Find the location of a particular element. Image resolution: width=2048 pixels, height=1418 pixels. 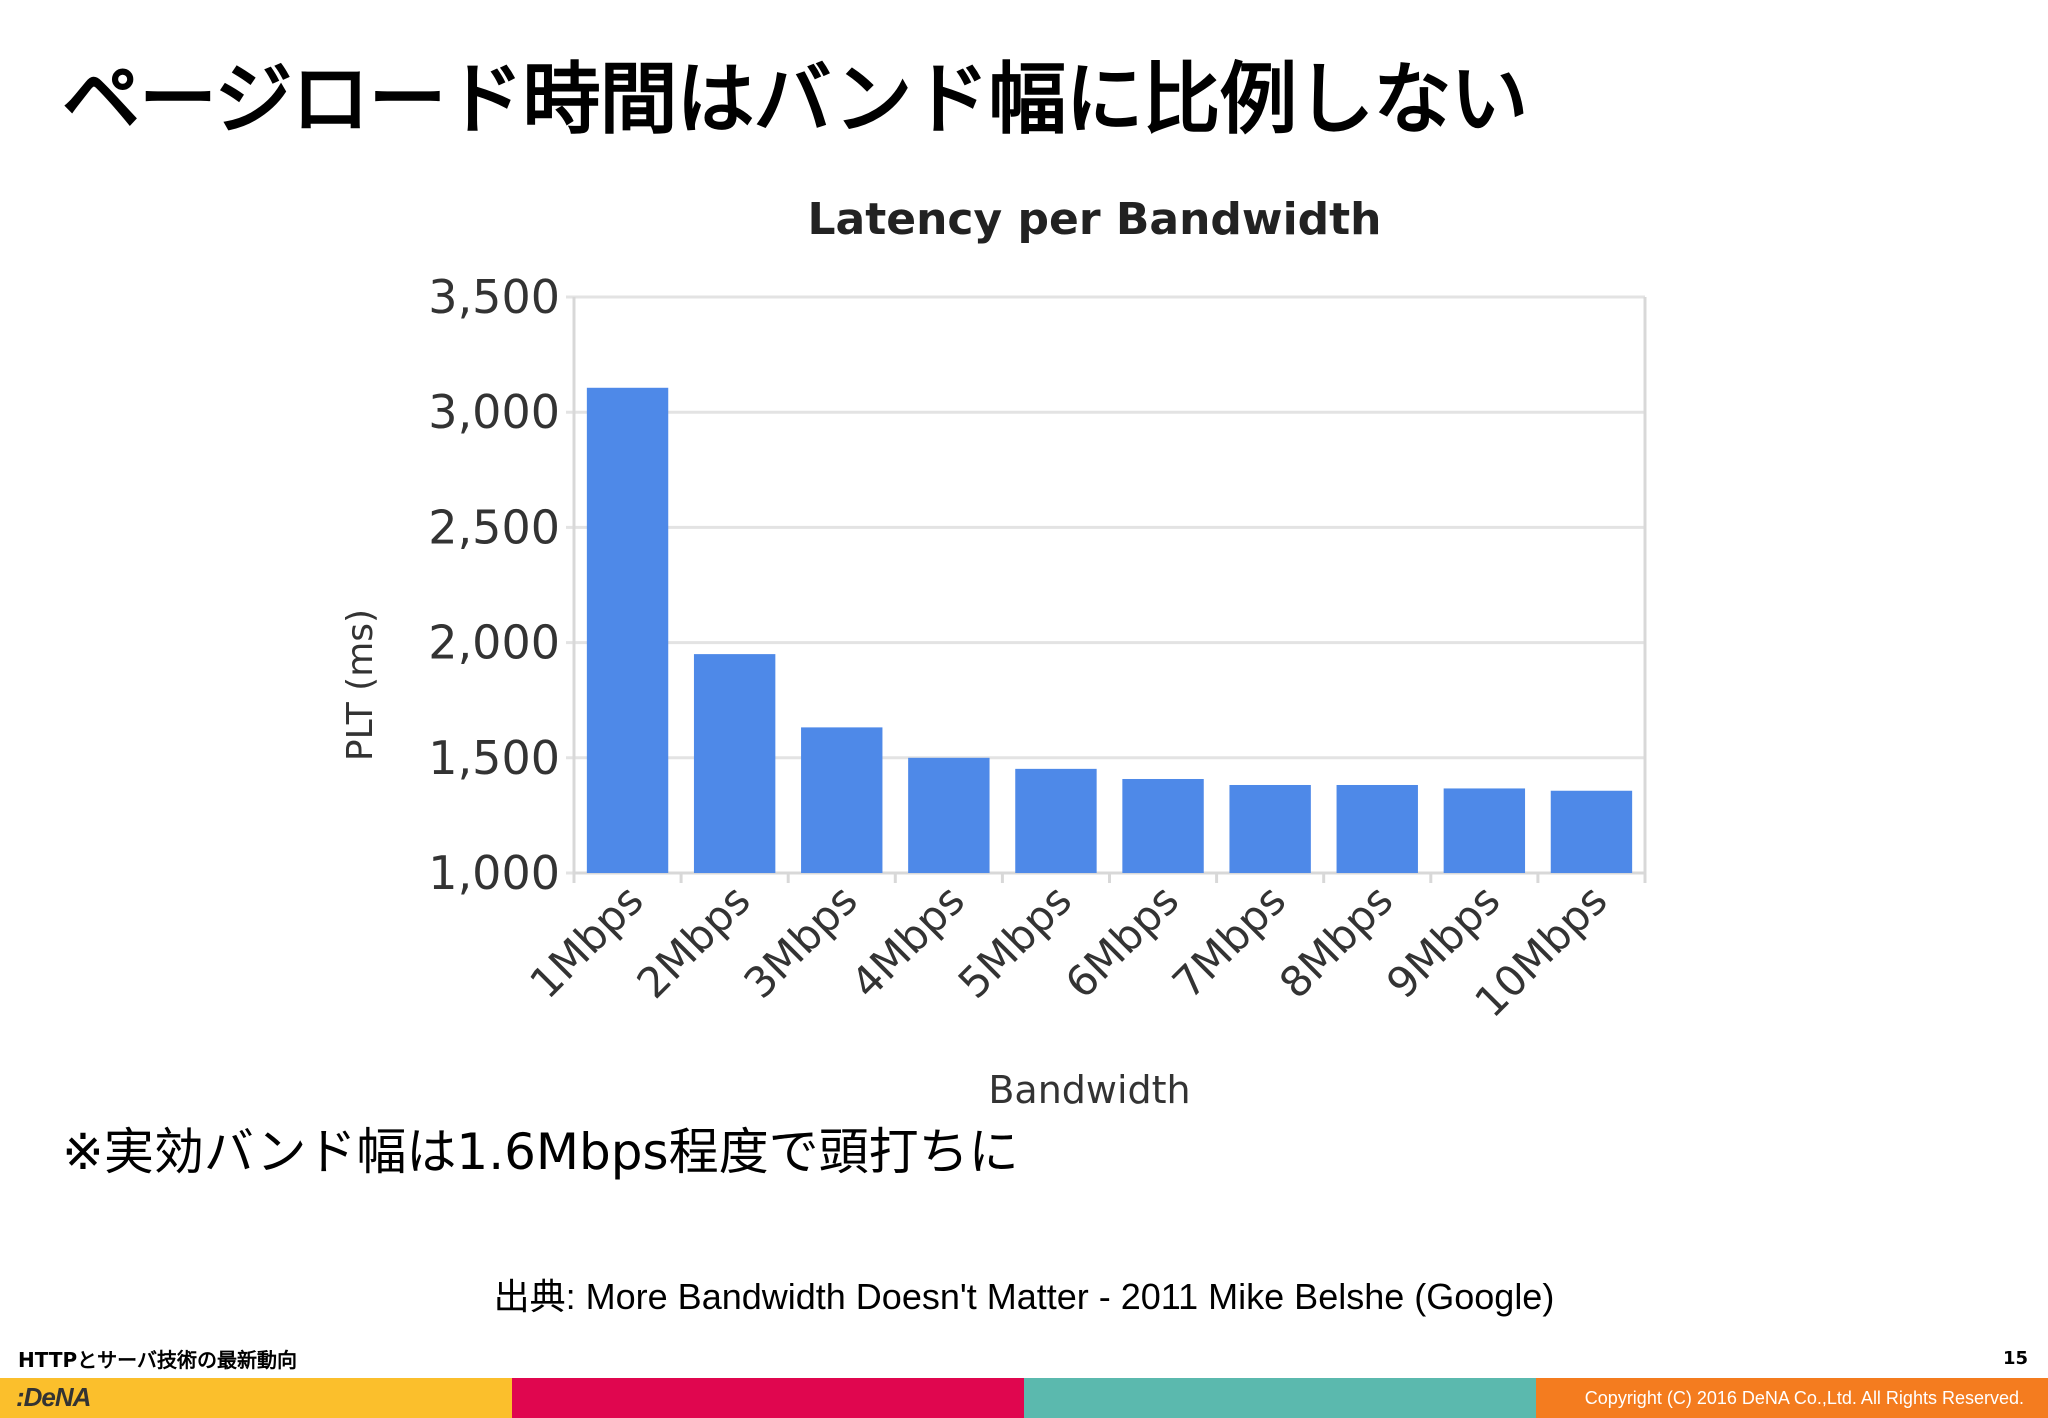

page-number: 15 is located at coordinates (2015, 1358).